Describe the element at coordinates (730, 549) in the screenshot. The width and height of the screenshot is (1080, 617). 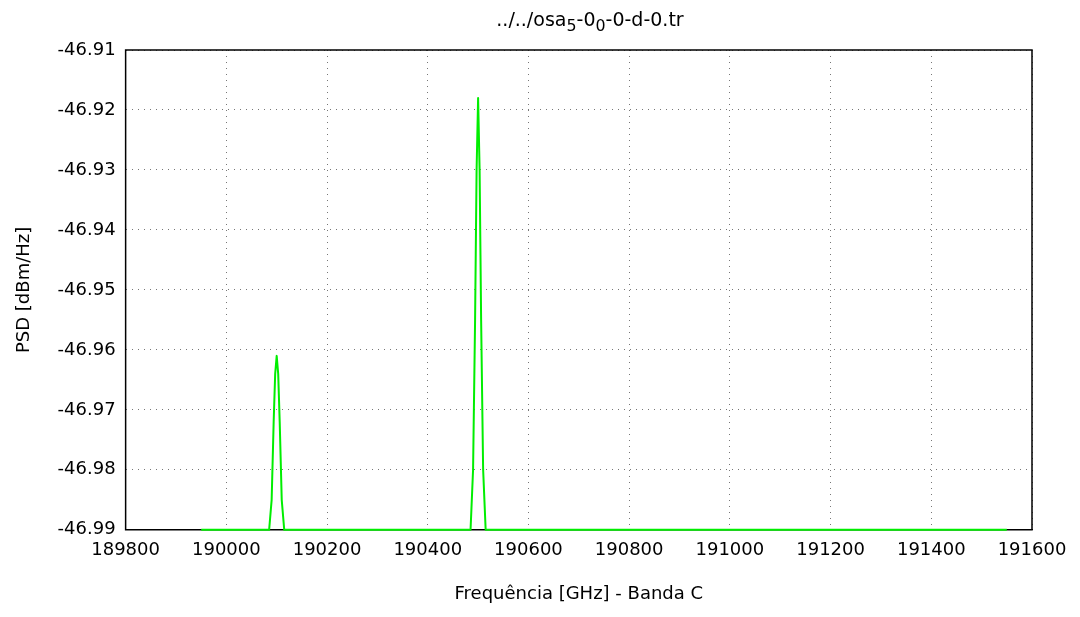
I see `x-tick-label: 191000` at that location.